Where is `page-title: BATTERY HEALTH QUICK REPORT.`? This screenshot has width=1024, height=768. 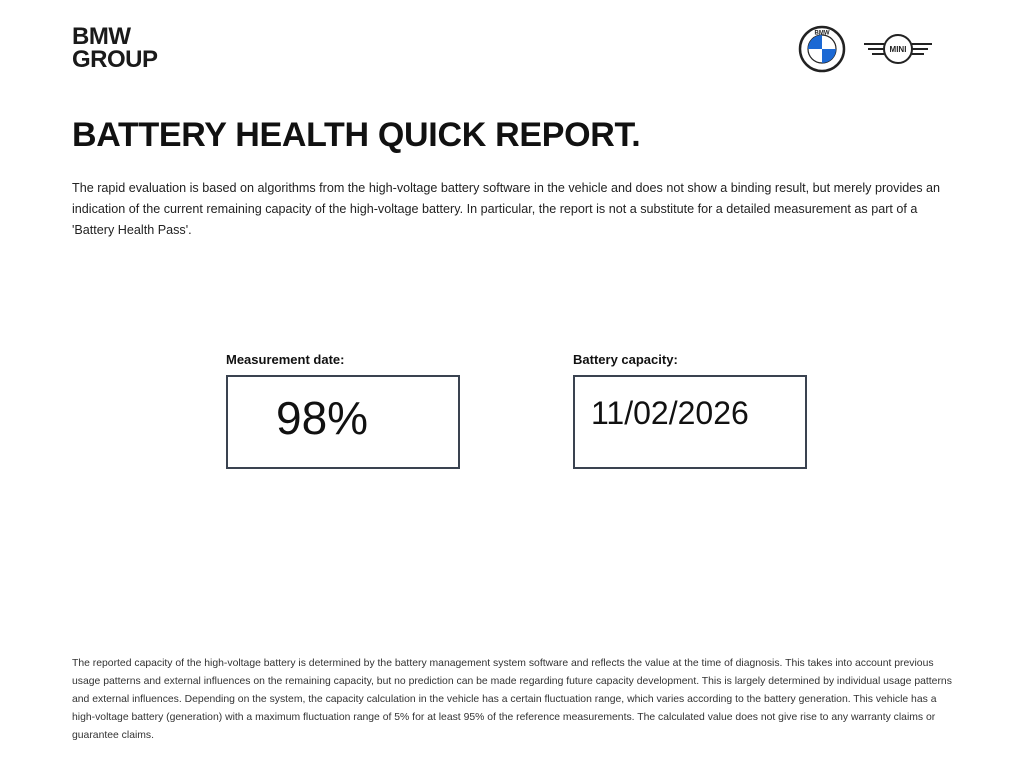
page-title: BATTERY HEALTH QUICK REPORT. is located at coordinates (356, 135).